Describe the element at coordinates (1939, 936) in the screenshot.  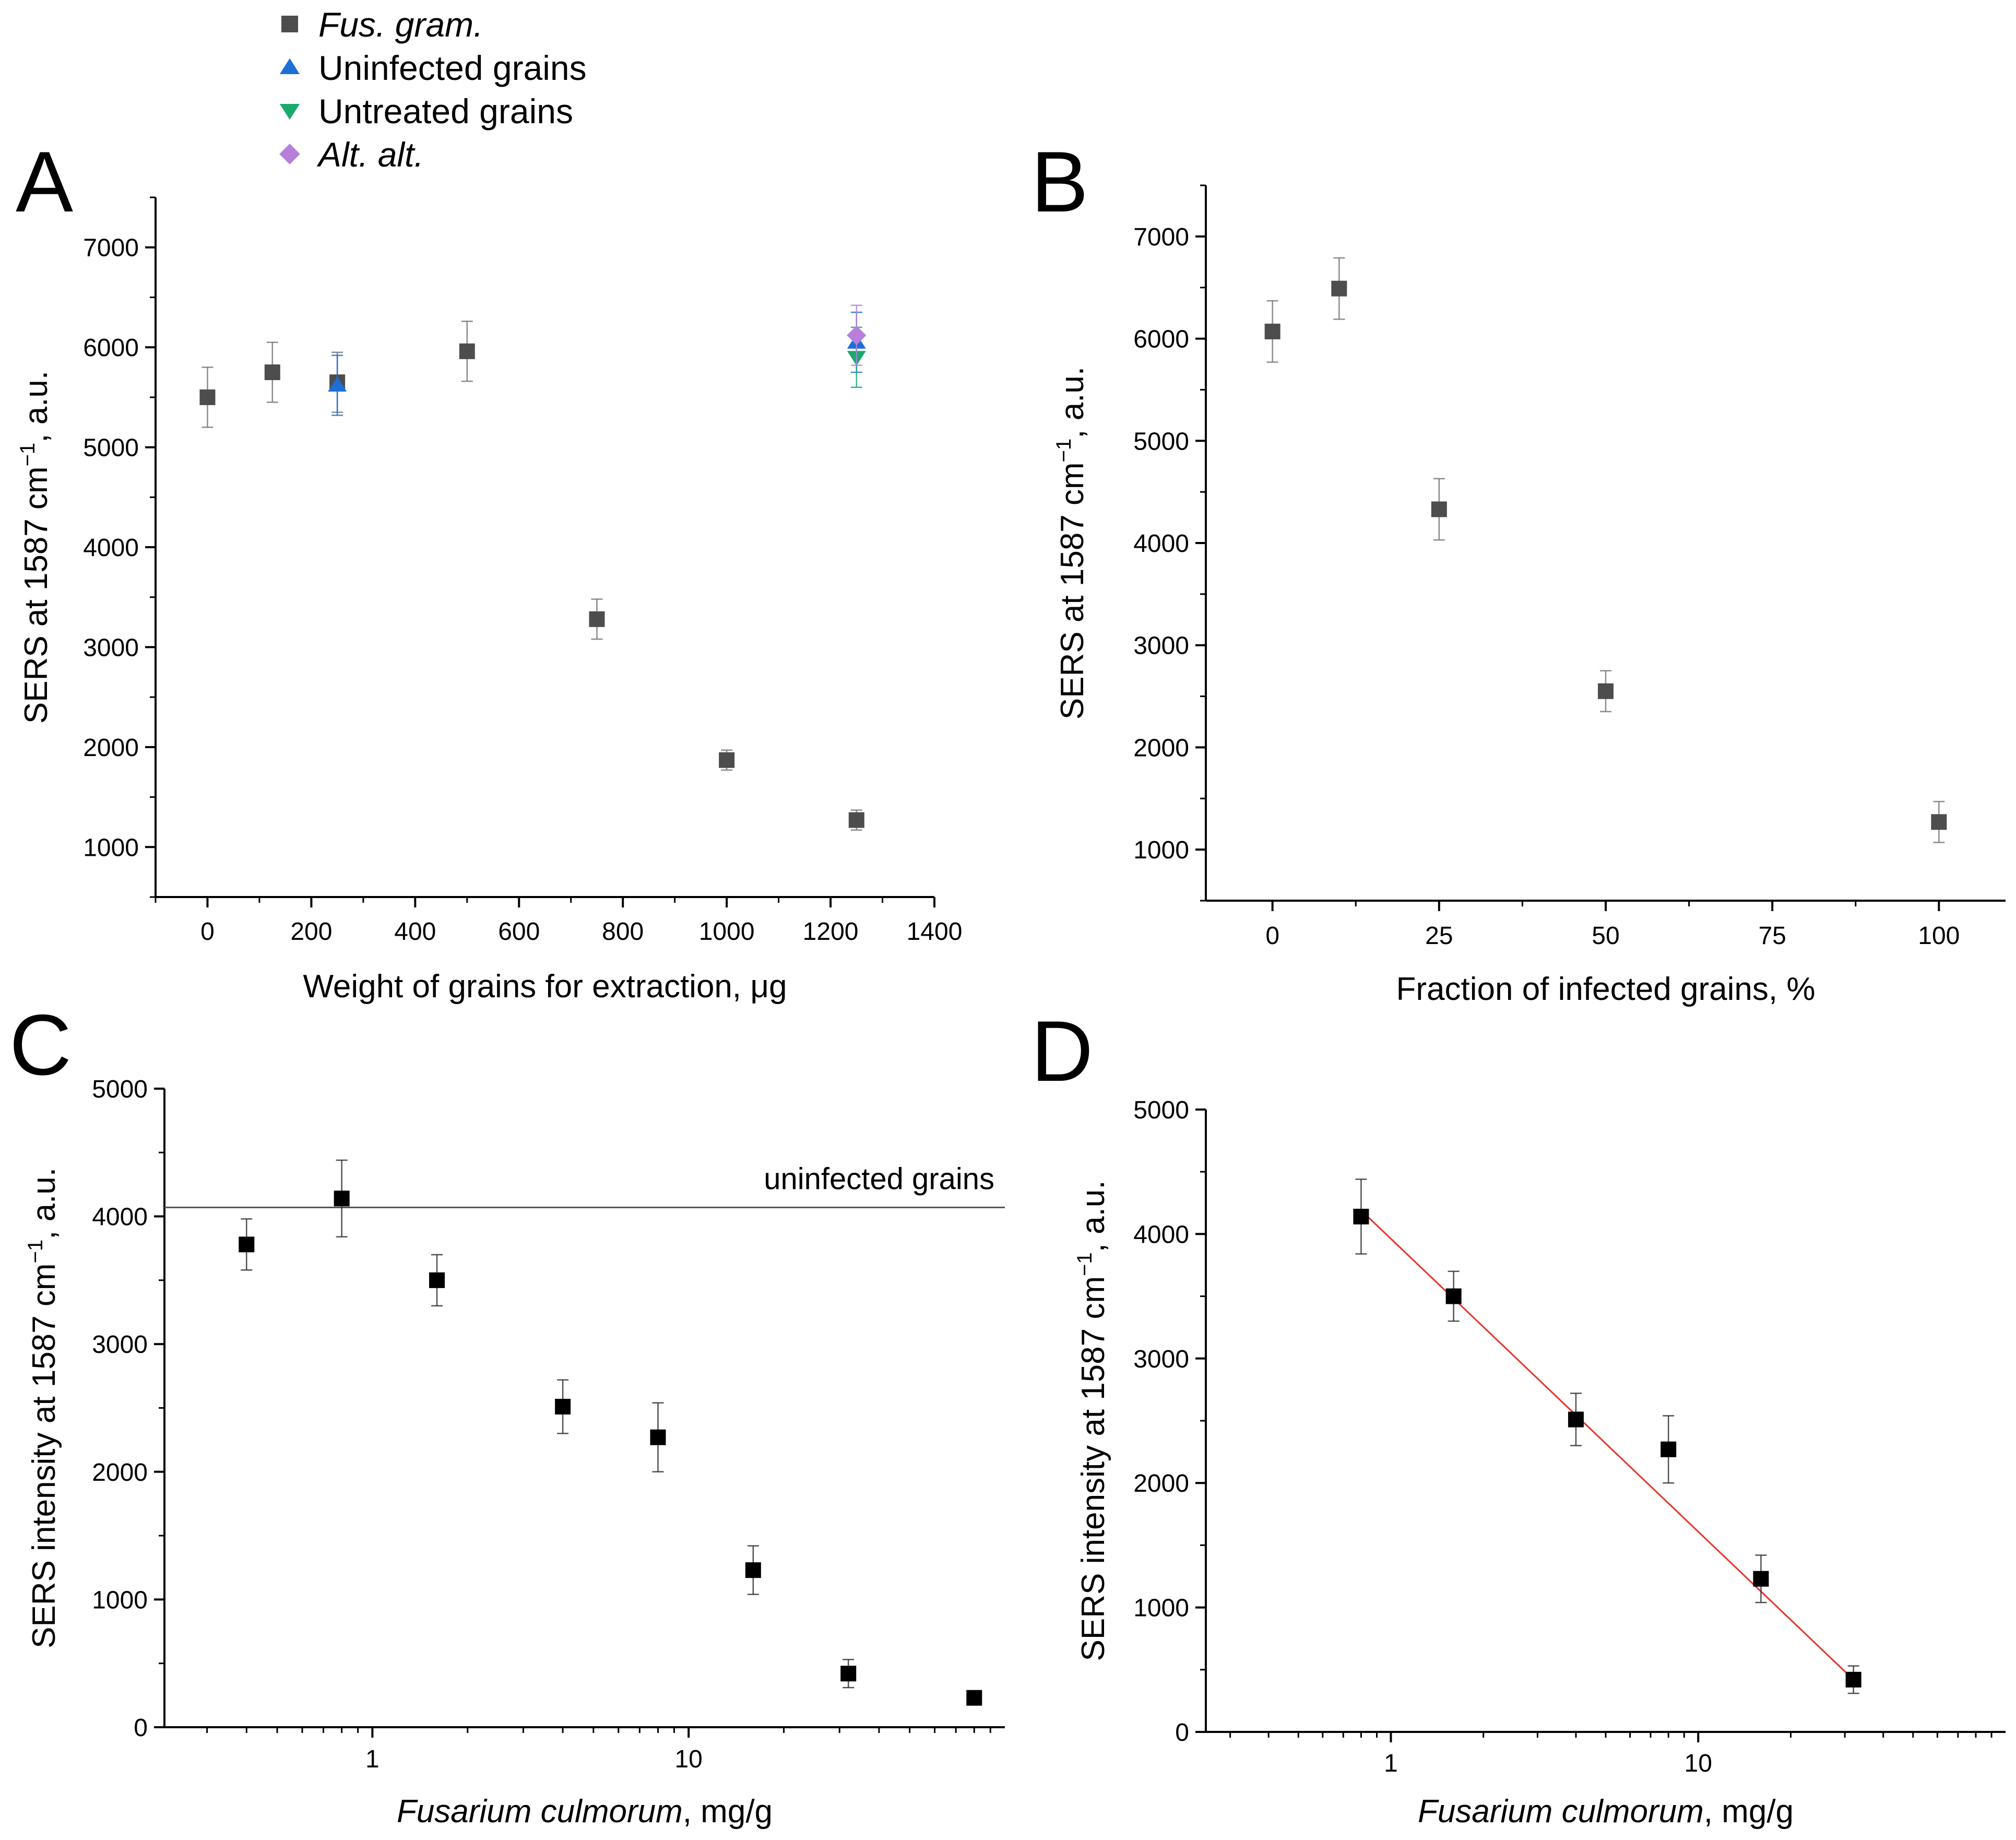
I see `x-tick-label: 100` at that location.